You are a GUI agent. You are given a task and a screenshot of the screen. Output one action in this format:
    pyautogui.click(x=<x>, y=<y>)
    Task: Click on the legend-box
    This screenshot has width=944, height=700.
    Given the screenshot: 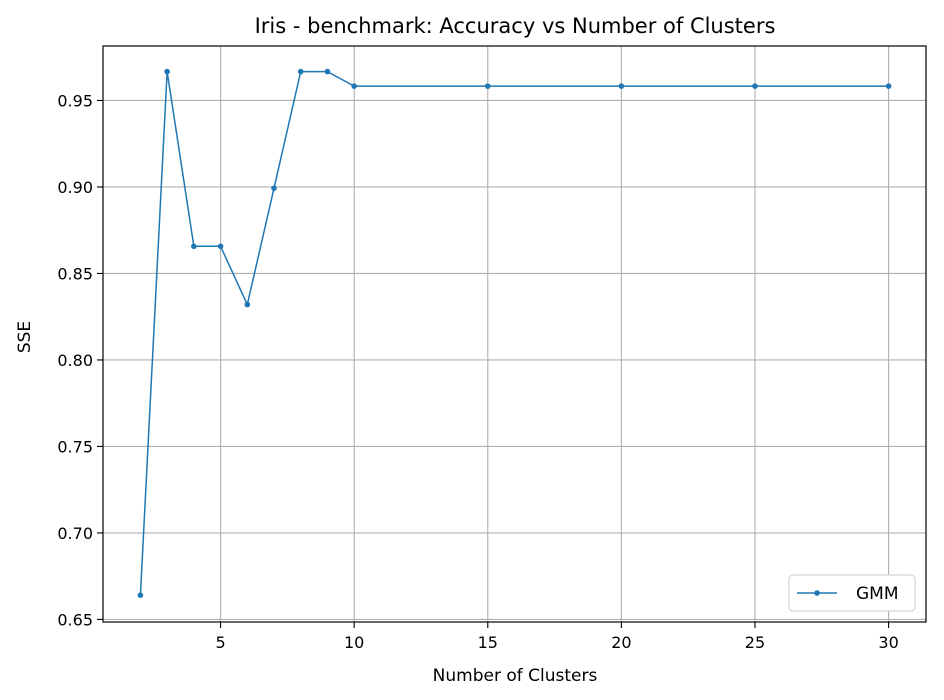 What is the action you would take?
    pyautogui.click(x=852, y=593)
    